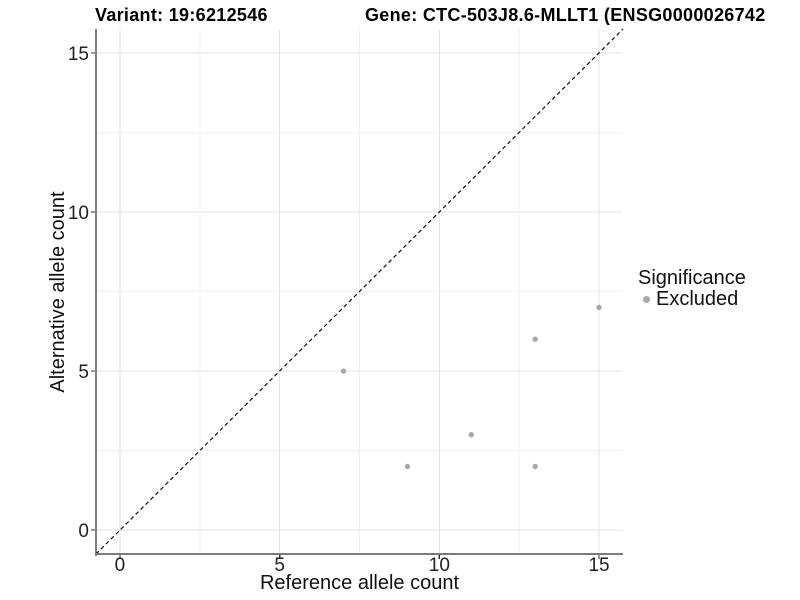 The image size is (800, 600). What do you see at coordinates (279, 565) in the screenshot?
I see `x-tick-label: 5` at bounding box center [279, 565].